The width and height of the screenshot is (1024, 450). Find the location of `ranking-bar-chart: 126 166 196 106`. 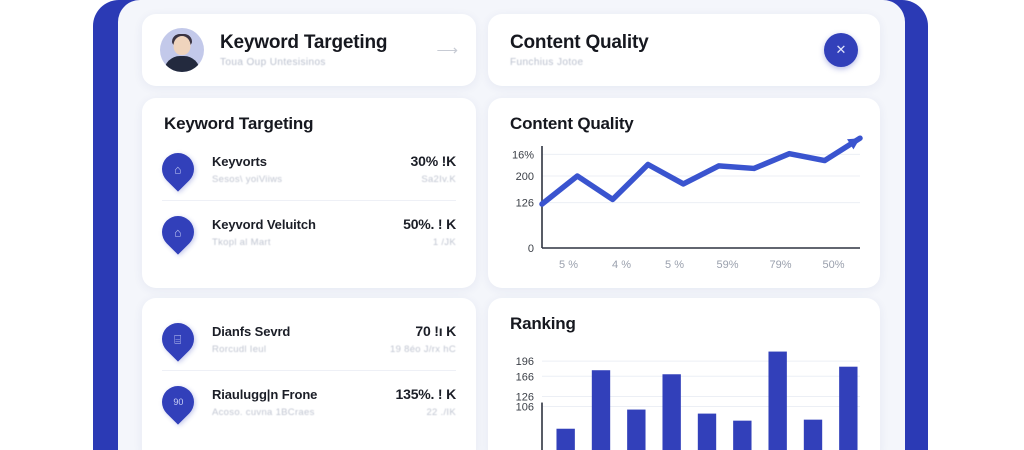

ranking-bar-chart: 126 166 196 106 is located at coordinates (688, 400).